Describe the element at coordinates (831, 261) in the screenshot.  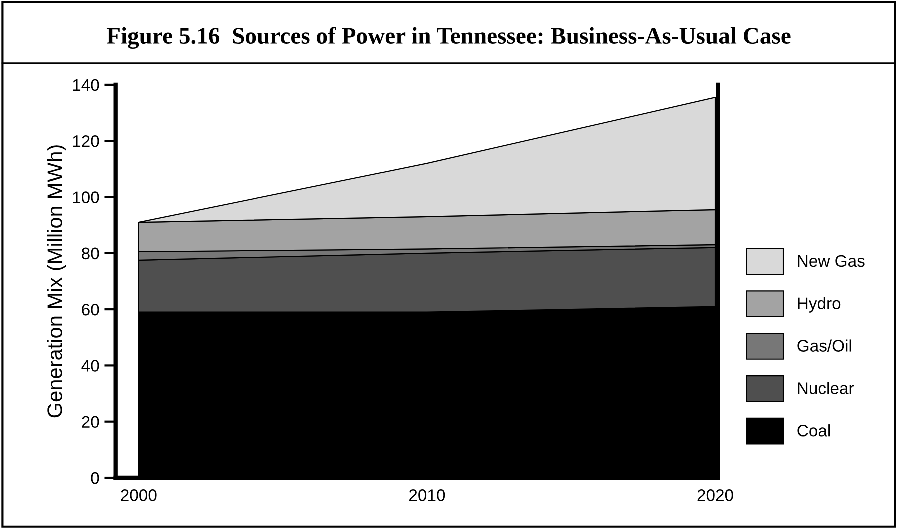
I see `legend-label: New Gas` at that location.